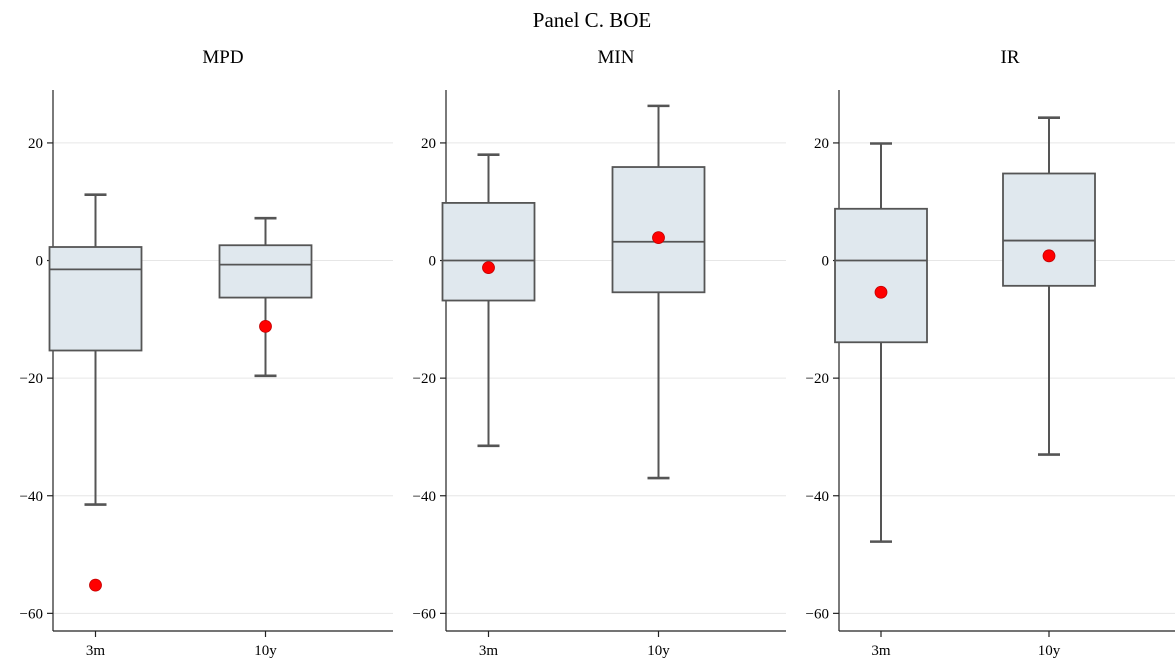 Image resolution: width=1175 pixels, height=671 pixels. Describe the element at coordinates (1010, 57) in the screenshot. I see `panel-title: IR` at that location.